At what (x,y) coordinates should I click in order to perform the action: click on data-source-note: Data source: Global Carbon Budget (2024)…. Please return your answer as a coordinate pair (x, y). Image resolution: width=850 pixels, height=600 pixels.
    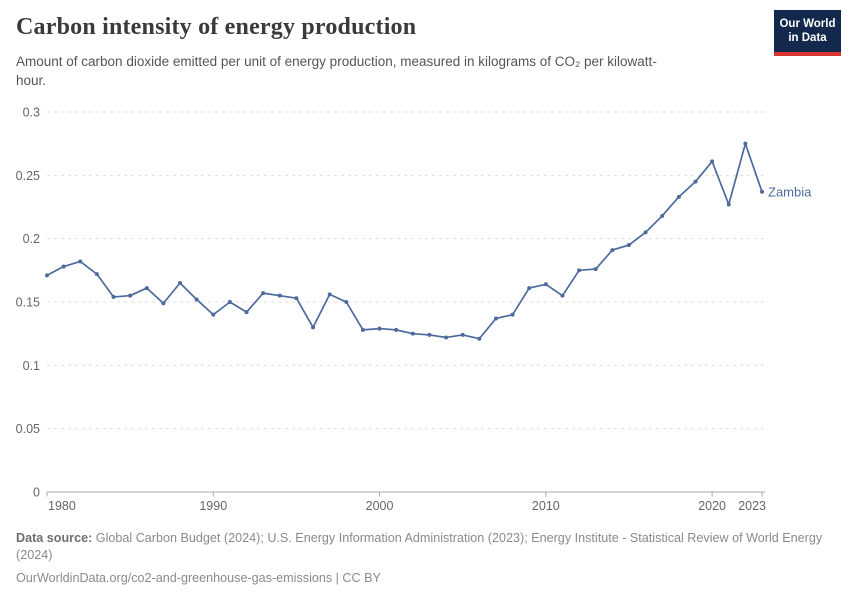
    Looking at the image, I should click on (424, 547).